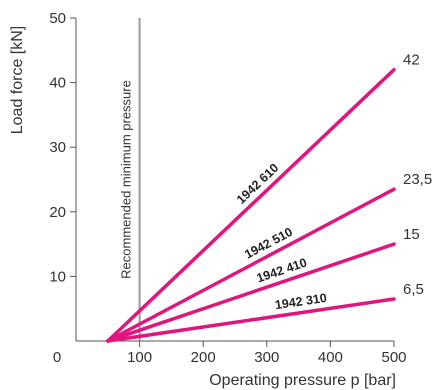 The height and width of the screenshot is (390, 436). Describe the element at coordinates (126, 179) in the screenshot. I see `recommended-minimum-pressure-label: Recommended minimum pressure` at that location.